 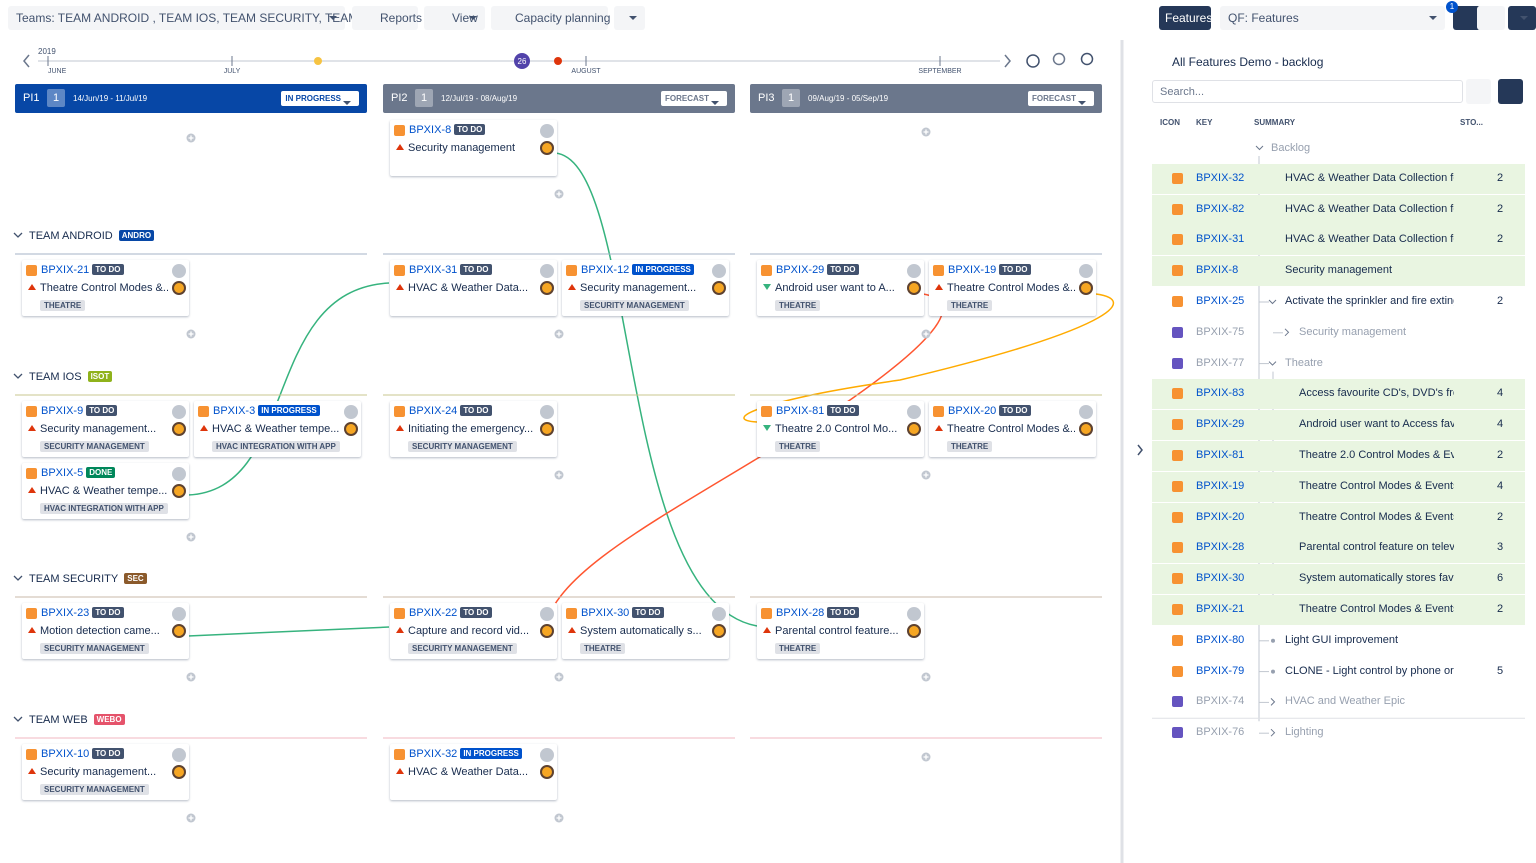 What do you see at coordinates (1220, 701) in the screenshot?
I see `issue-key: BPXIX-74` at bounding box center [1220, 701].